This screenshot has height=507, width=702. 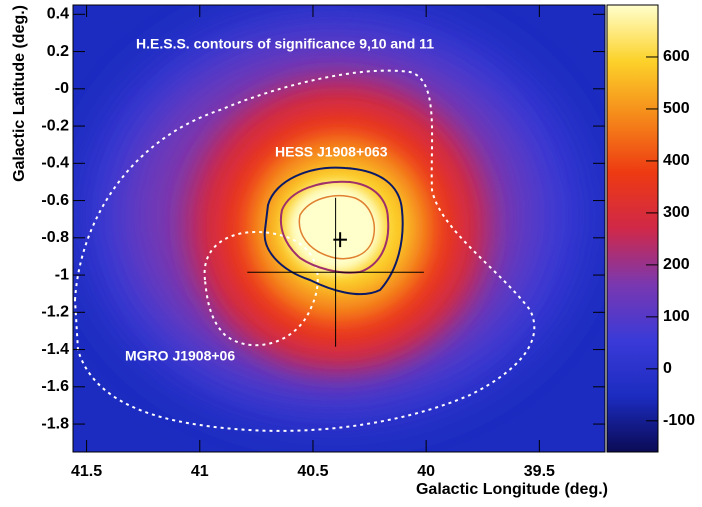 I want to click on colorbar-tick-label: 100, so click(x=676, y=316).